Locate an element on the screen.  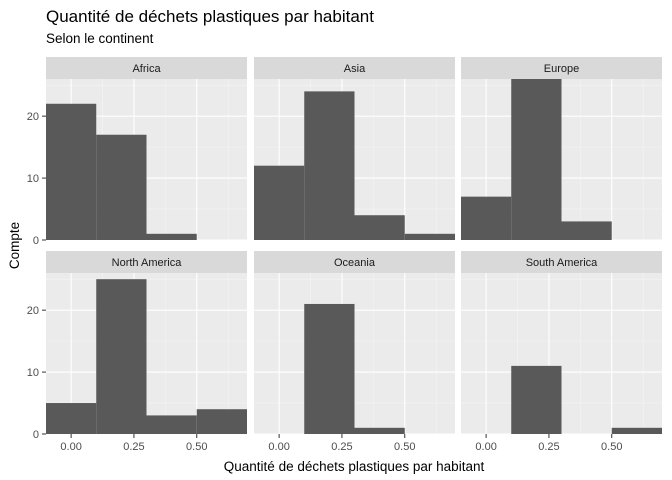
strip-europe is located at coordinates (561, 68).